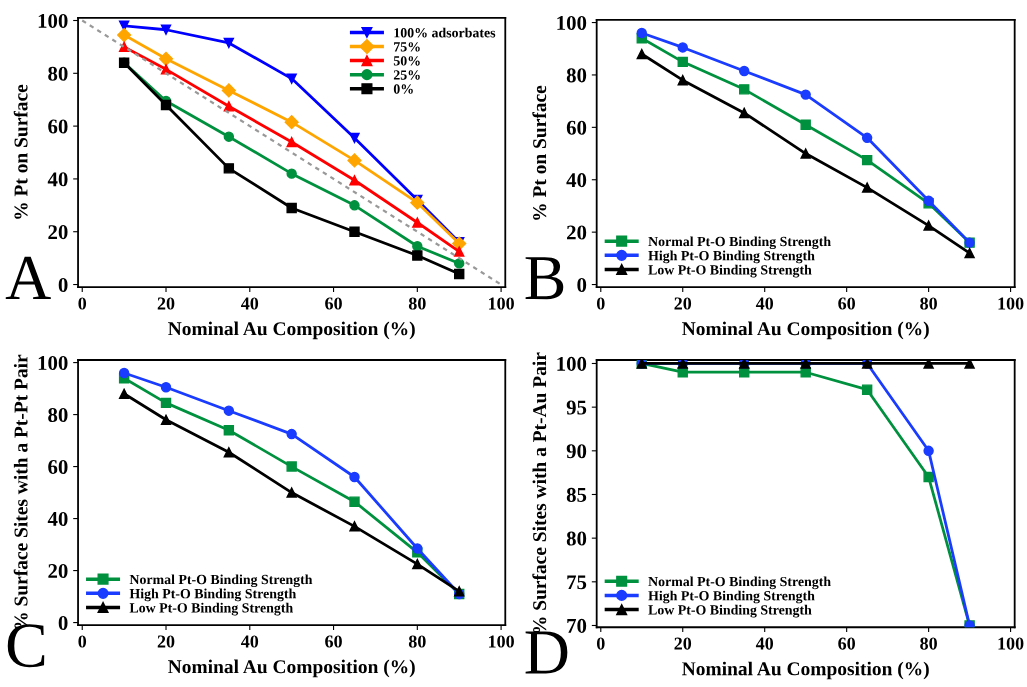 This screenshot has width=1027, height=687. What do you see at coordinates (576, 451) in the screenshot?
I see `y-tick-label: 90` at bounding box center [576, 451].